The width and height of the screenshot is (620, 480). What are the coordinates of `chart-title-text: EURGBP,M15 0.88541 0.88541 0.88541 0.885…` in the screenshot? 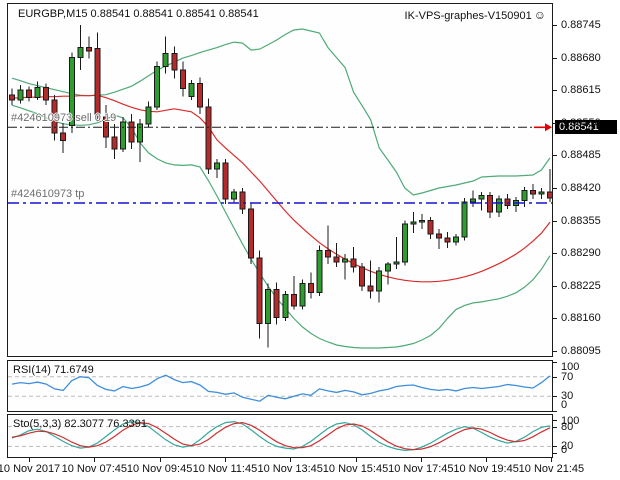 It's located at (138, 14).